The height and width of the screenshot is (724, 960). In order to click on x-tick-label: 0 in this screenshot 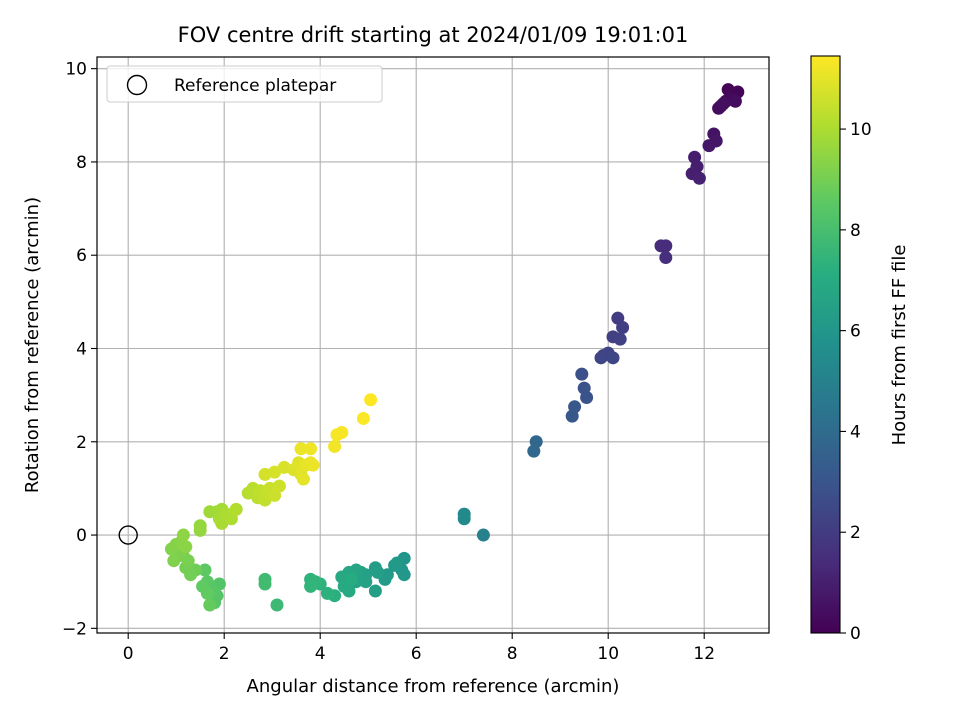, I will do `click(128, 654)`.